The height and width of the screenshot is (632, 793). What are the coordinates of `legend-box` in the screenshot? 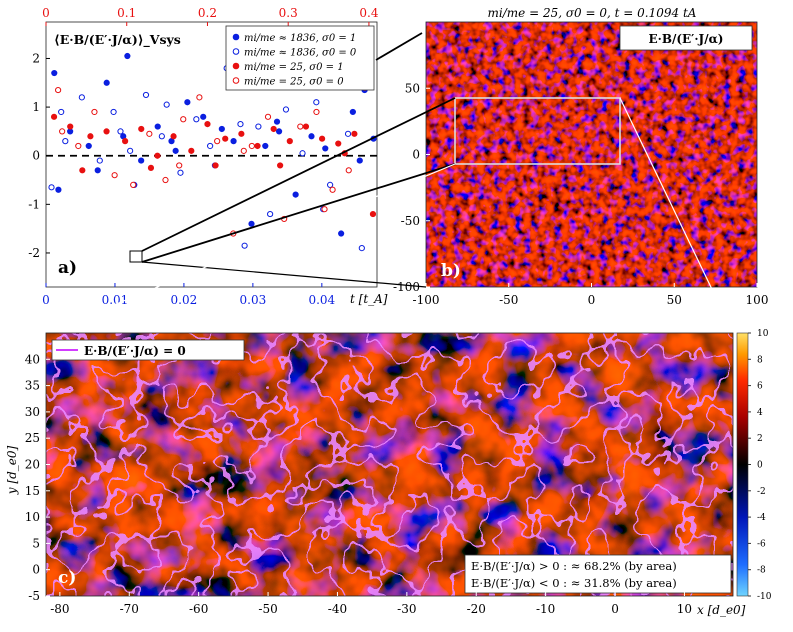 It's located at (300, 58).